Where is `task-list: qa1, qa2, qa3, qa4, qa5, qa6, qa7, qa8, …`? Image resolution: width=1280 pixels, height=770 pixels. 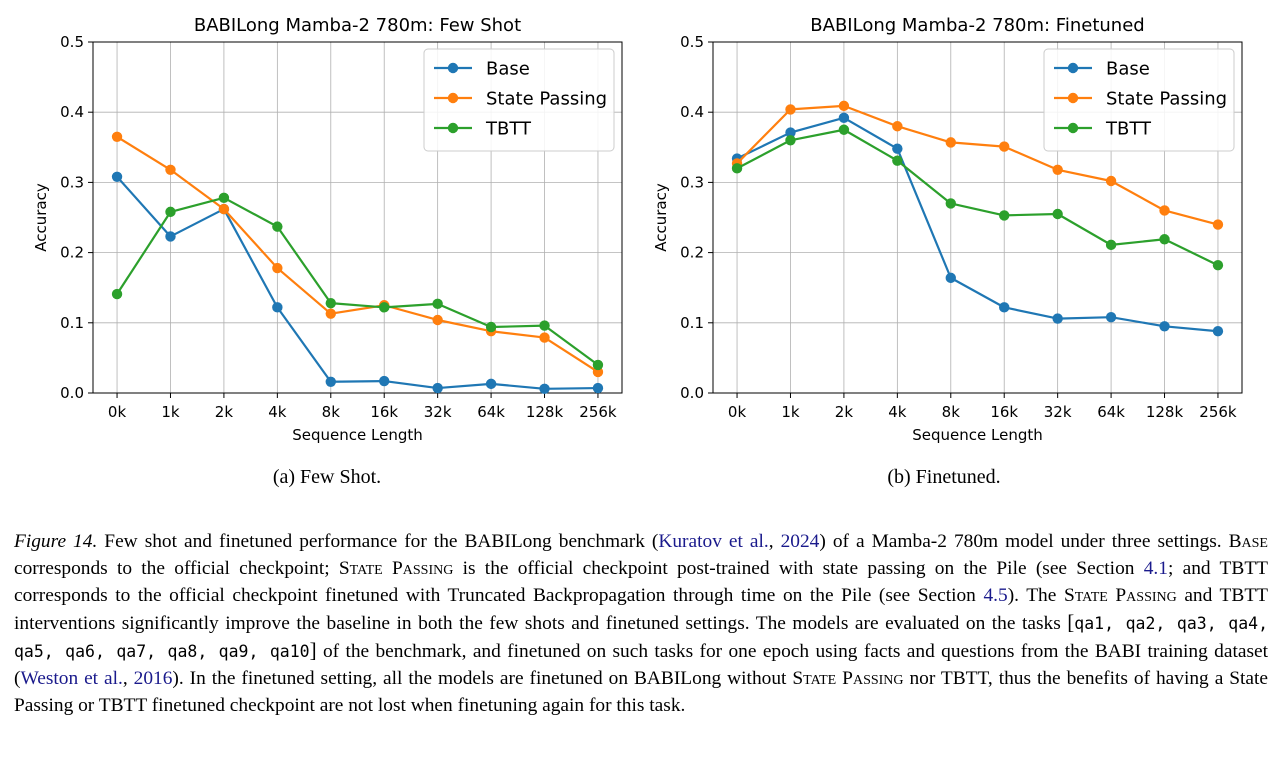
task-list: qa1, qa2, qa3, qa4, qa5, qa6, qa7, qa8, … is located at coordinates (641, 637).